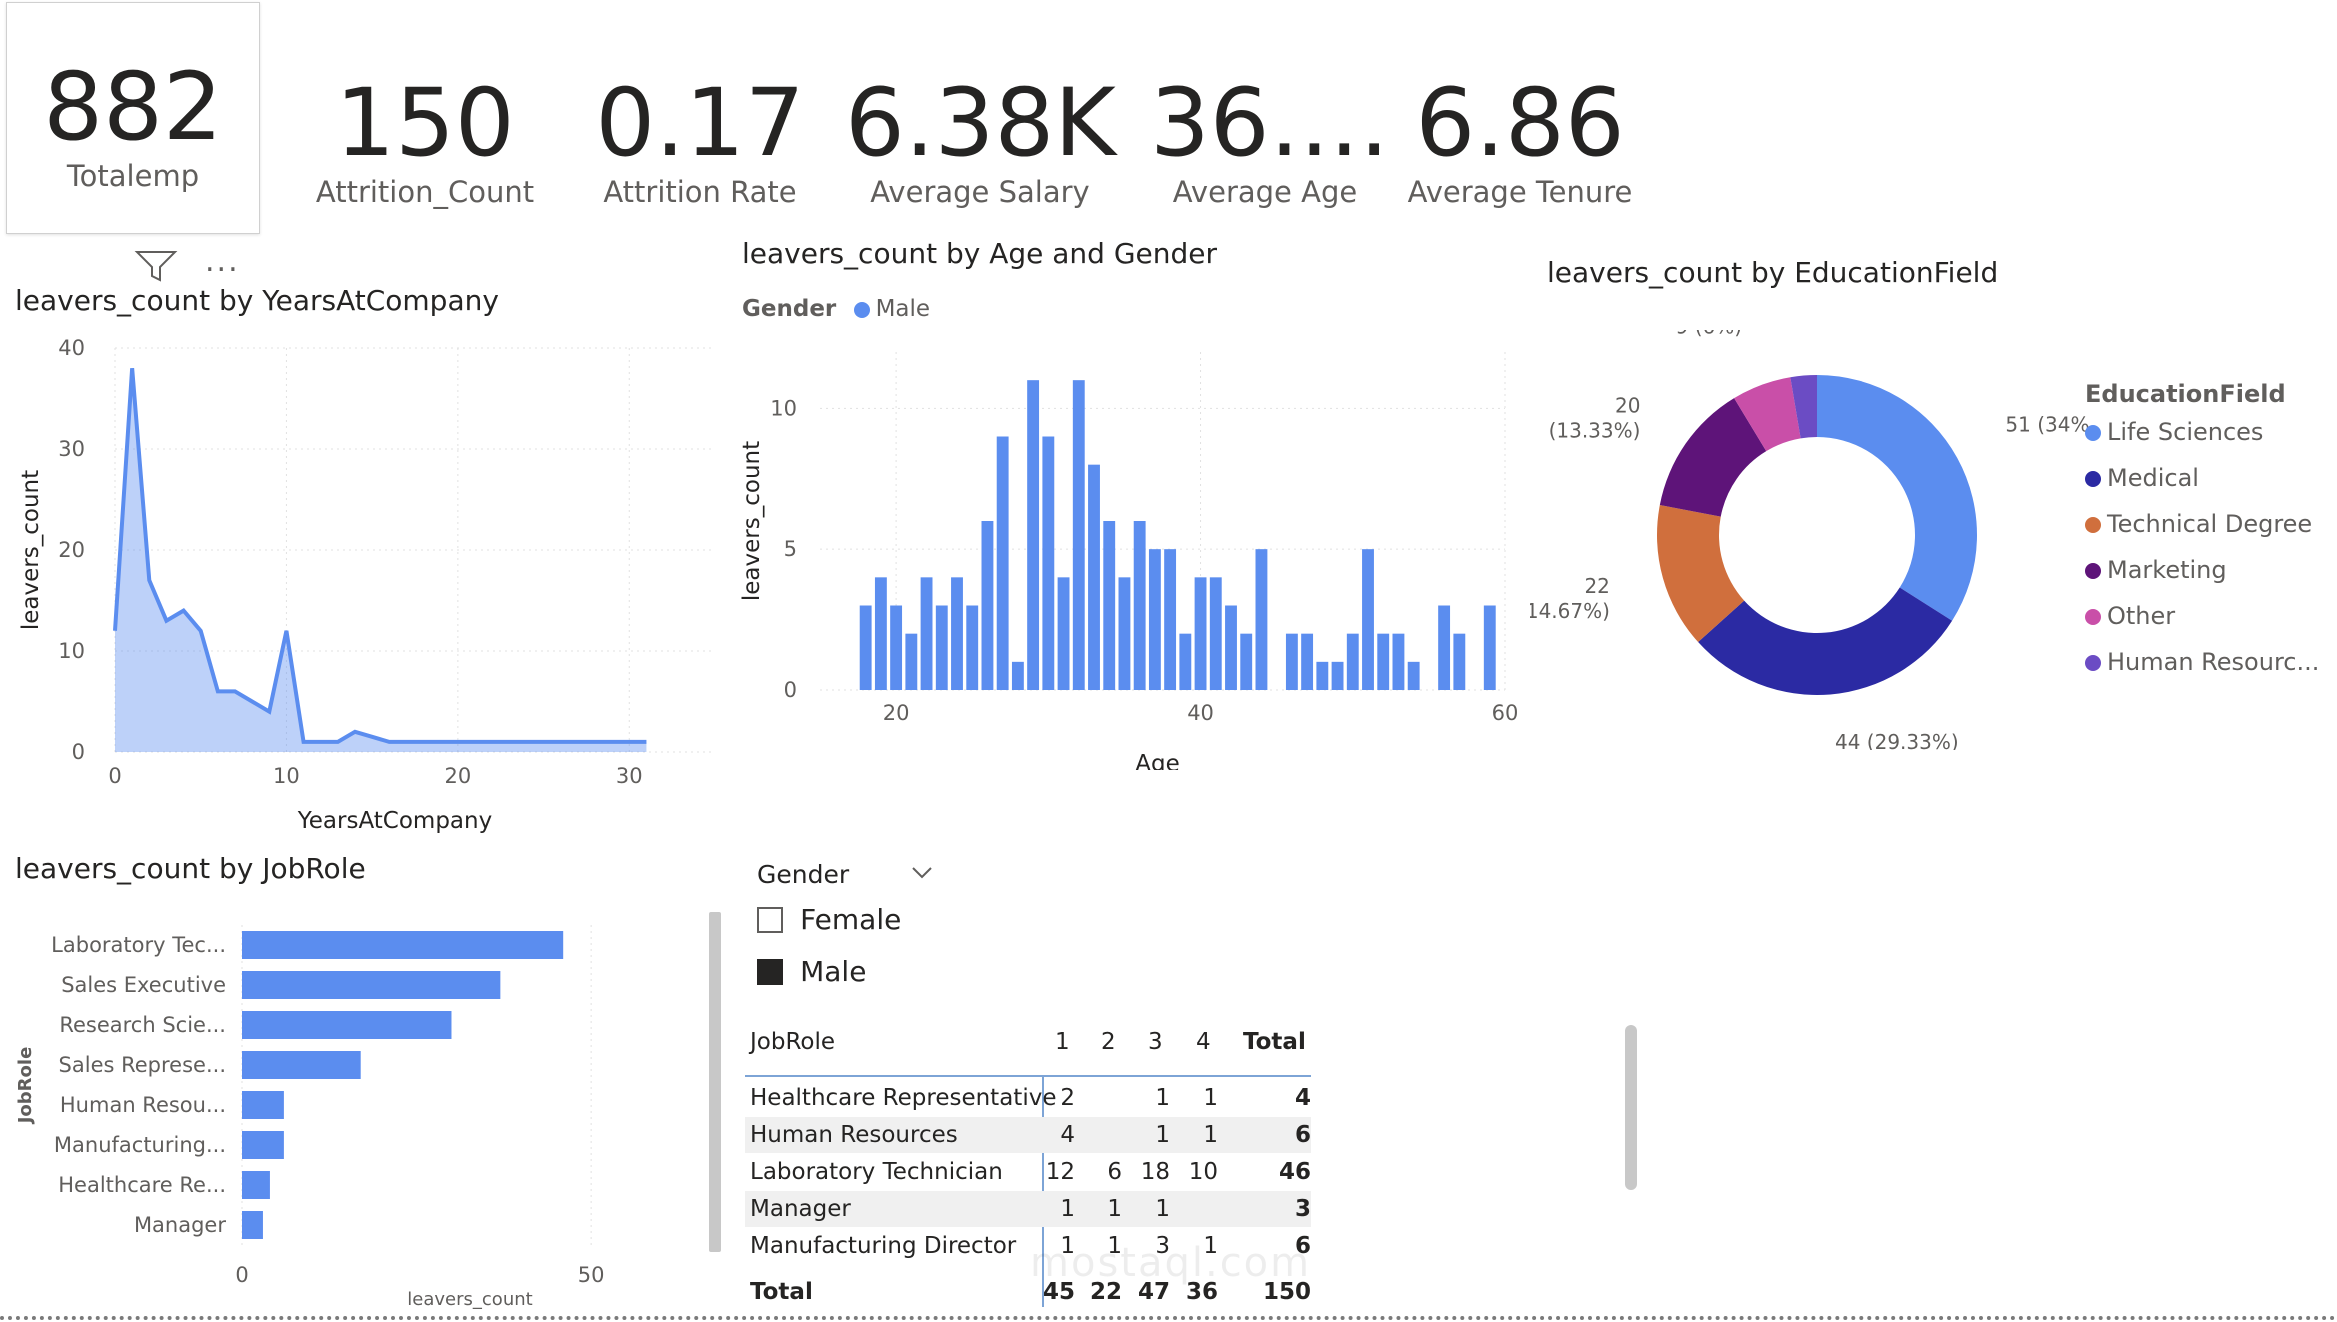  What do you see at coordinates (1028, 1076) in the screenshot?
I see `matrix-header-line` at bounding box center [1028, 1076].